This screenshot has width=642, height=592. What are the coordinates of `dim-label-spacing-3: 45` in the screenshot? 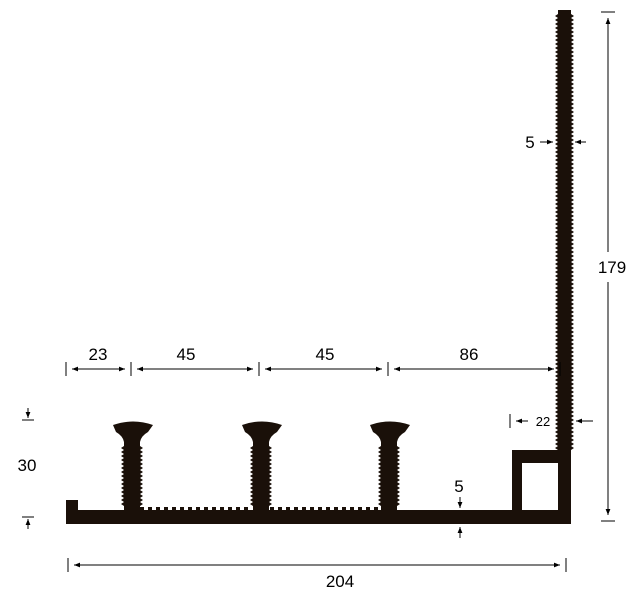 It's located at (325, 354).